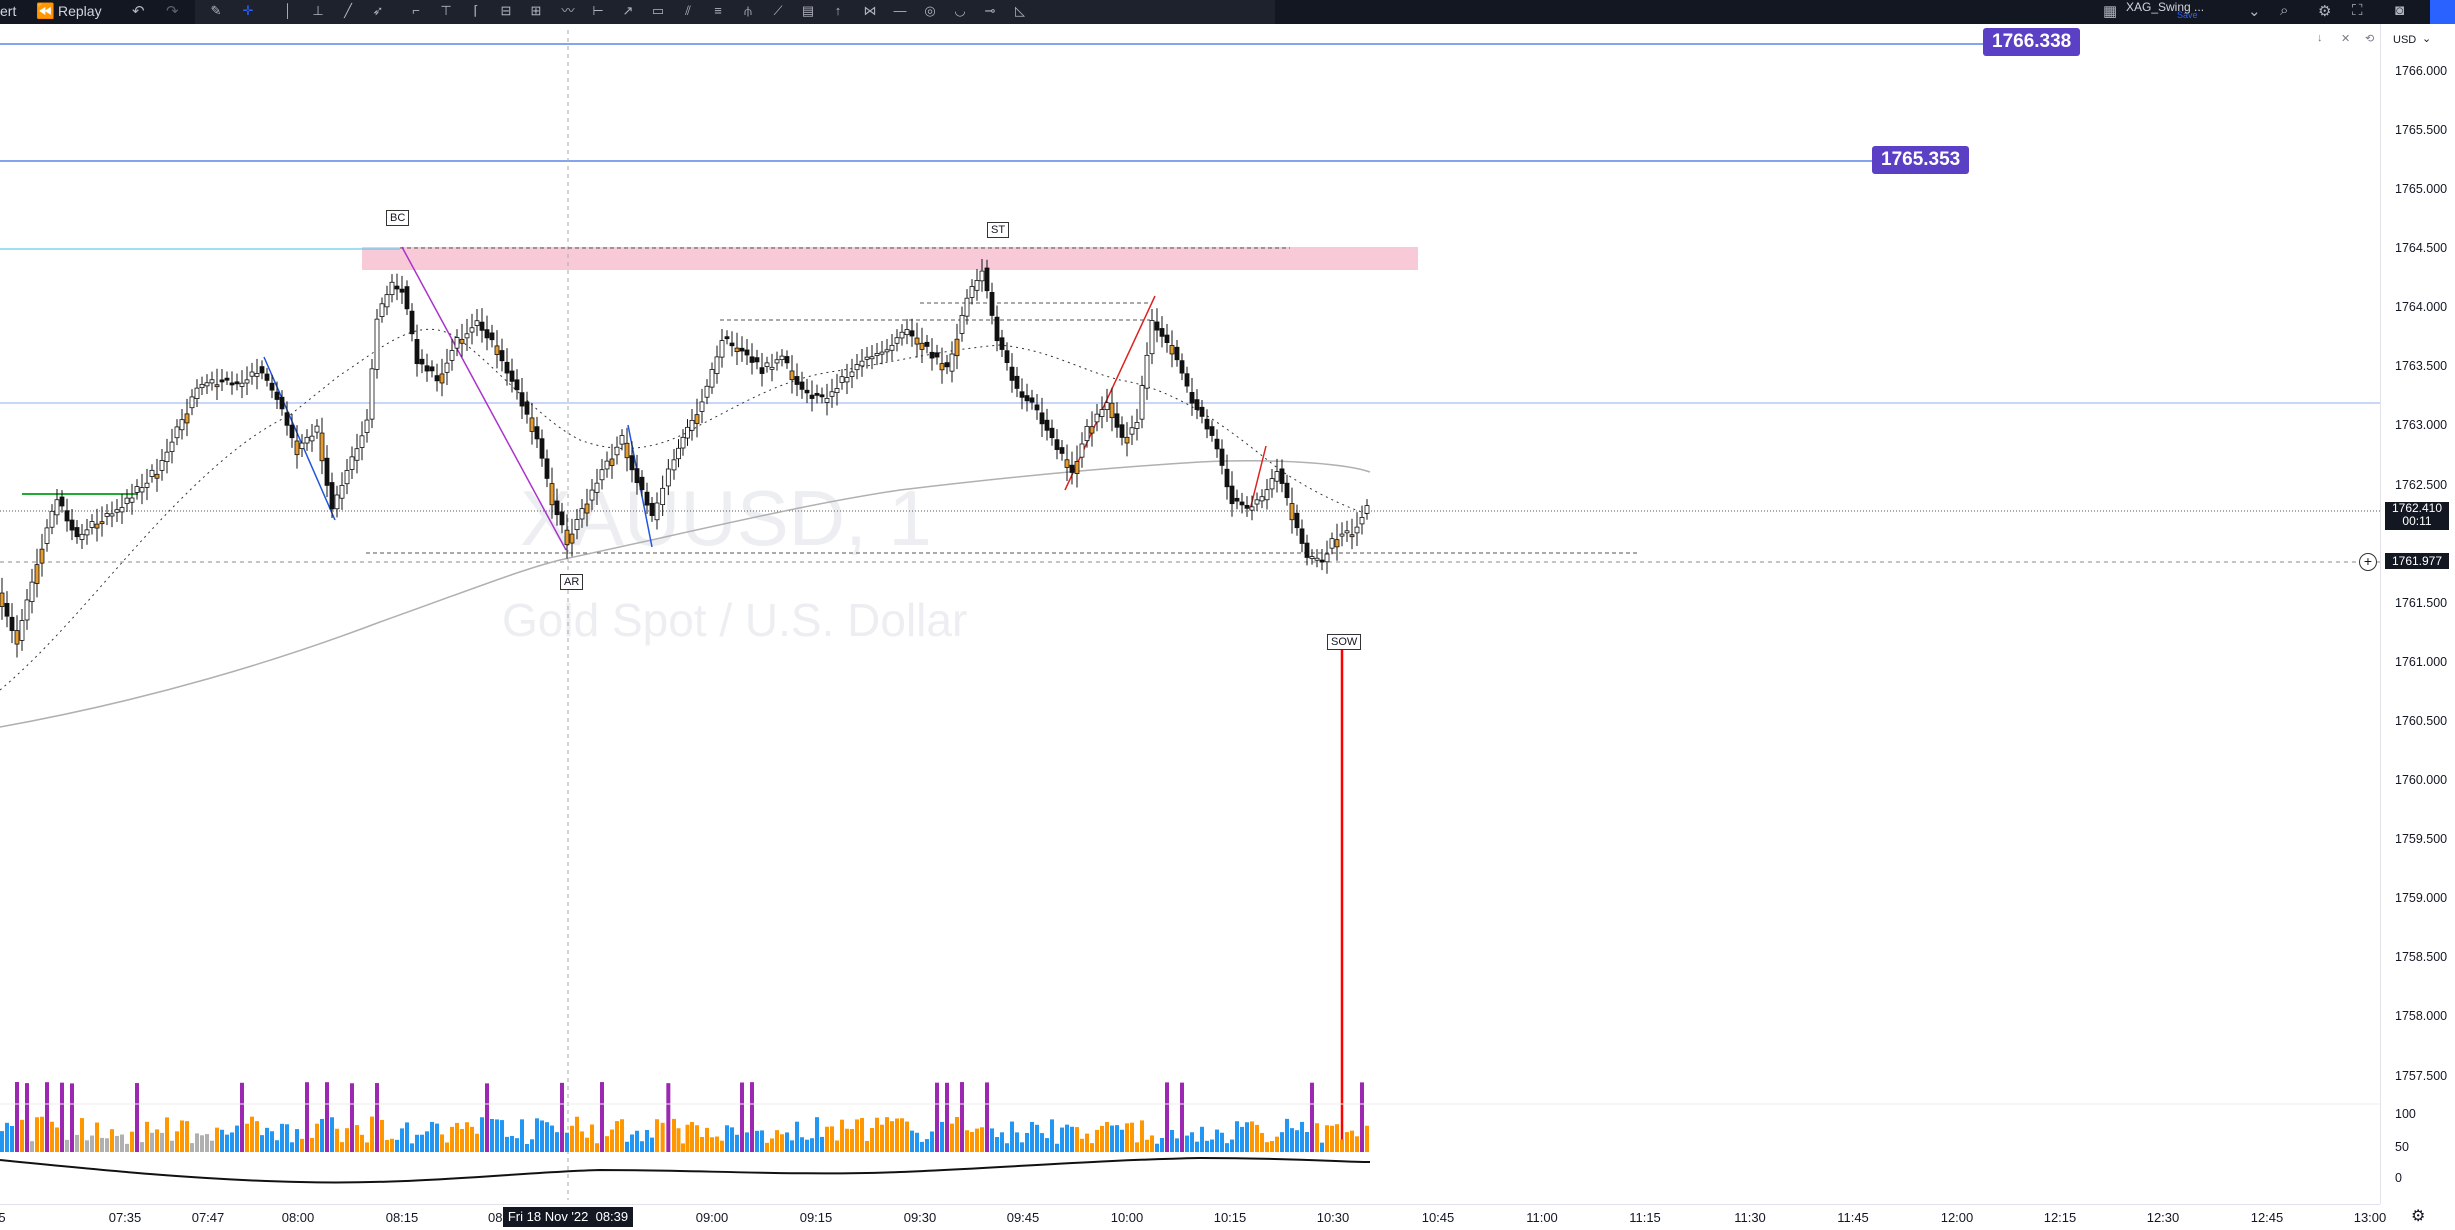 This screenshot has width=2455, height=1230. I want to click on close-icon: ✕, so click(2346, 39).